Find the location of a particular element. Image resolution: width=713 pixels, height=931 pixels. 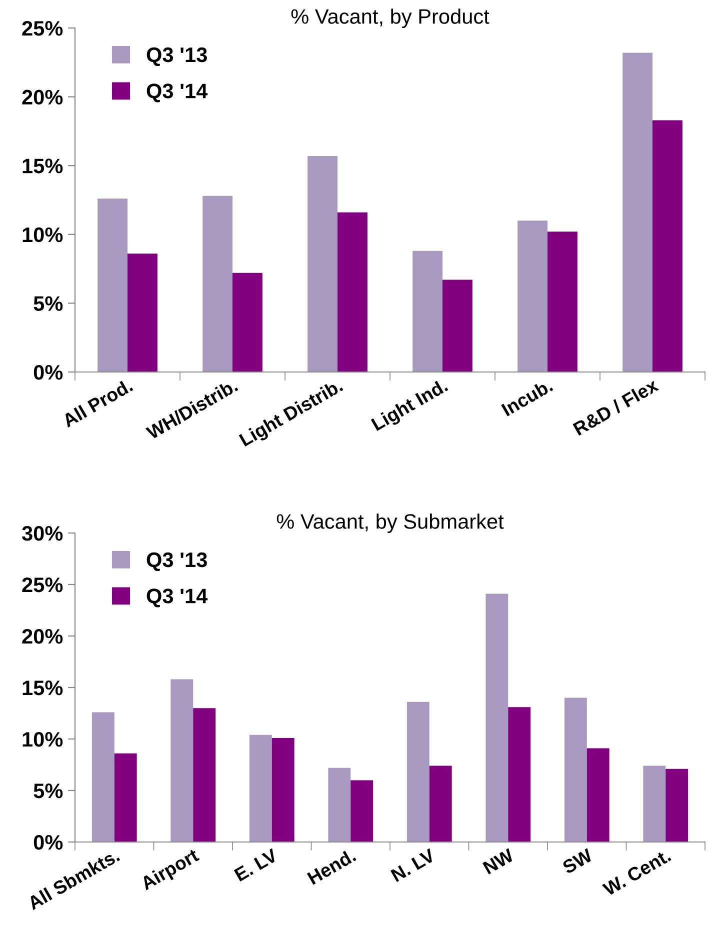

x-tick-label: All Prod. is located at coordinates (97, 403).